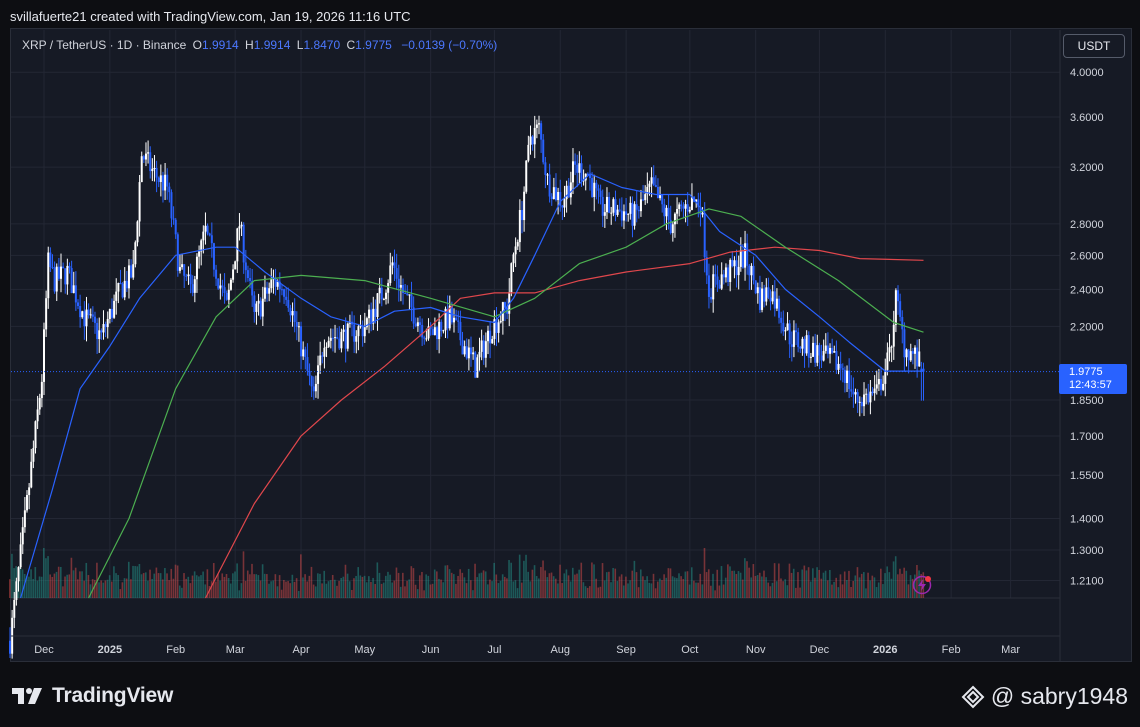  What do you see at coordinates (249, 45) in the screenshot?
I see `high-label: H` at bounding box center [249, 45].